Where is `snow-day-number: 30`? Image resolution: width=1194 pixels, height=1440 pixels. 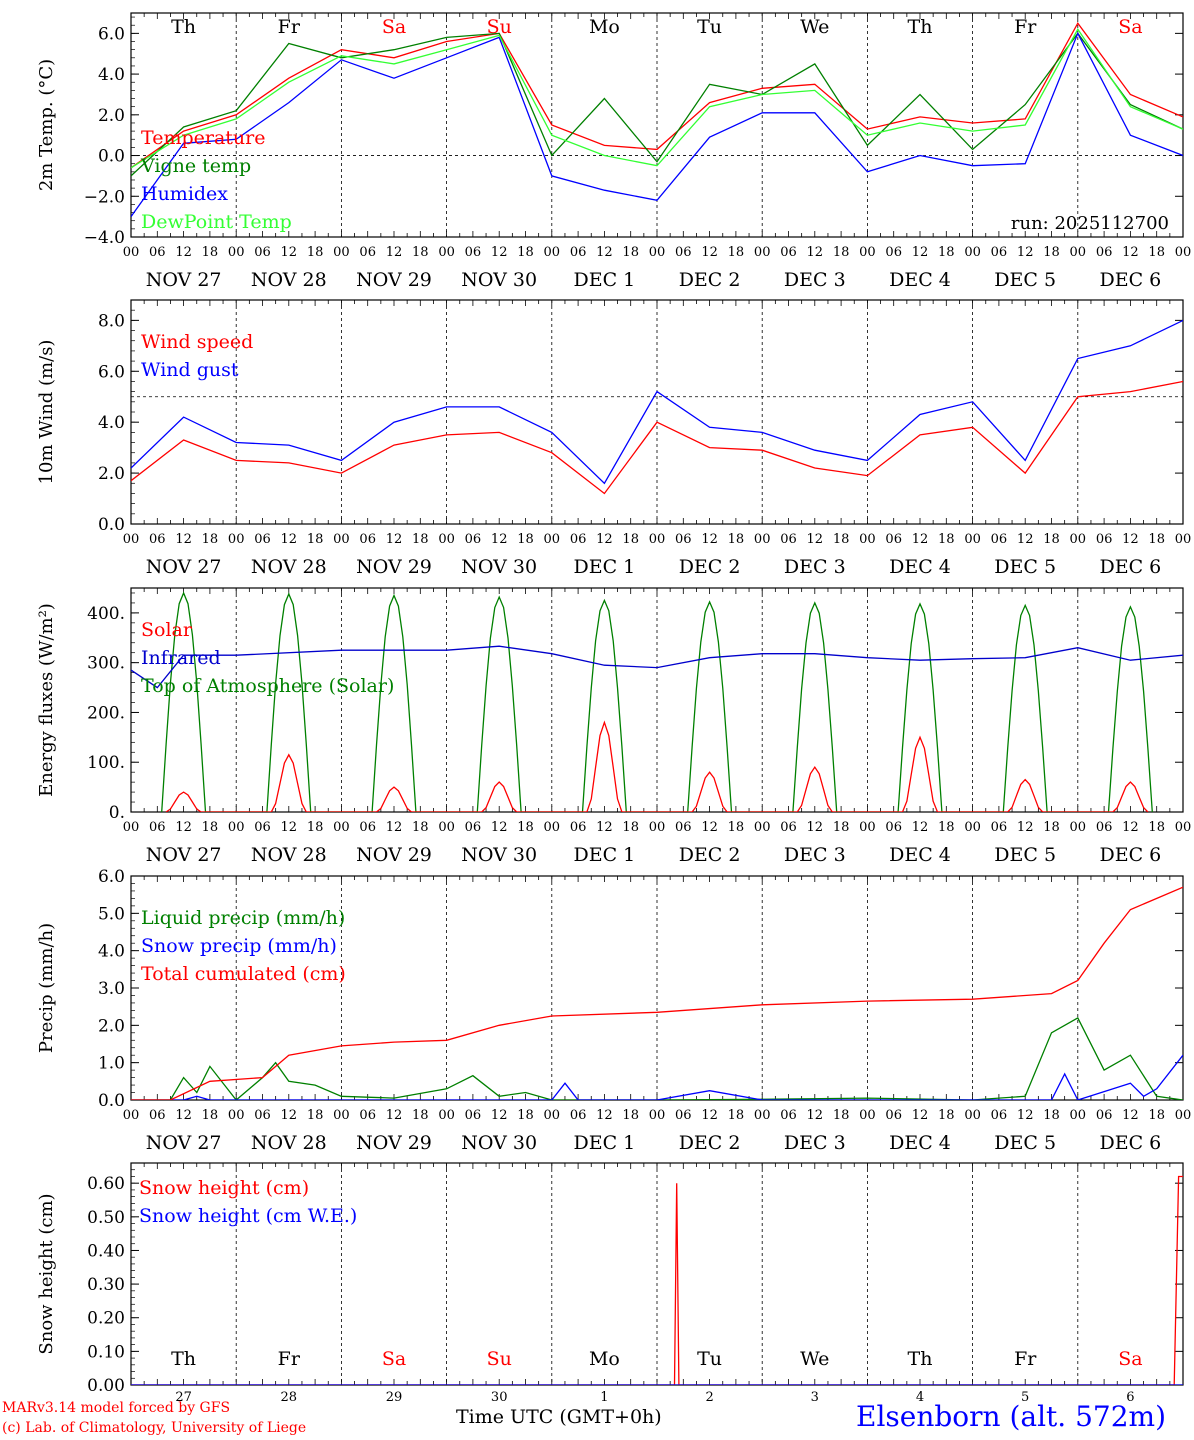 snow-day-number: 30 is located at coordinates (499, 1397).